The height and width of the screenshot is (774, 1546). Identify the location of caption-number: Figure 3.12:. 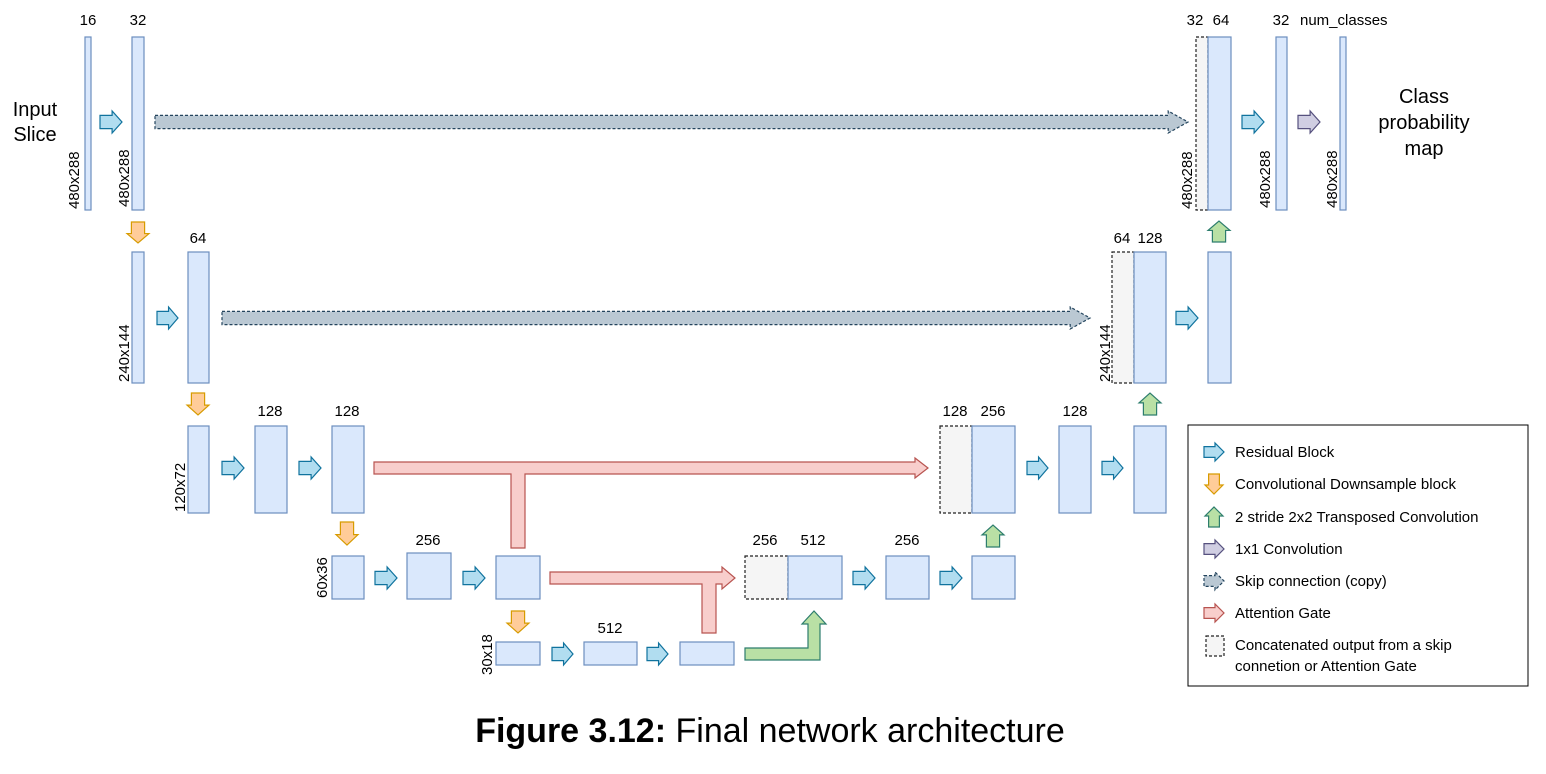
(570, 731).